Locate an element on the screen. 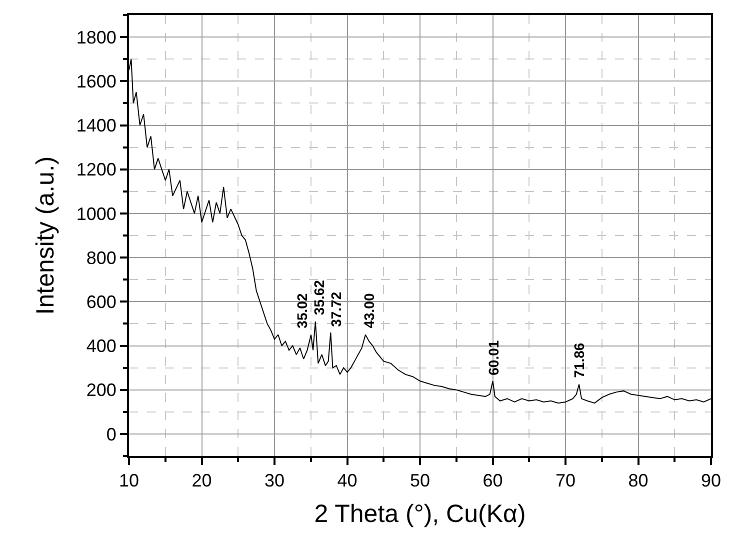 This screenshot has width=733, height=548. x-tick-label: 40 is located at coordinates (347, 480).